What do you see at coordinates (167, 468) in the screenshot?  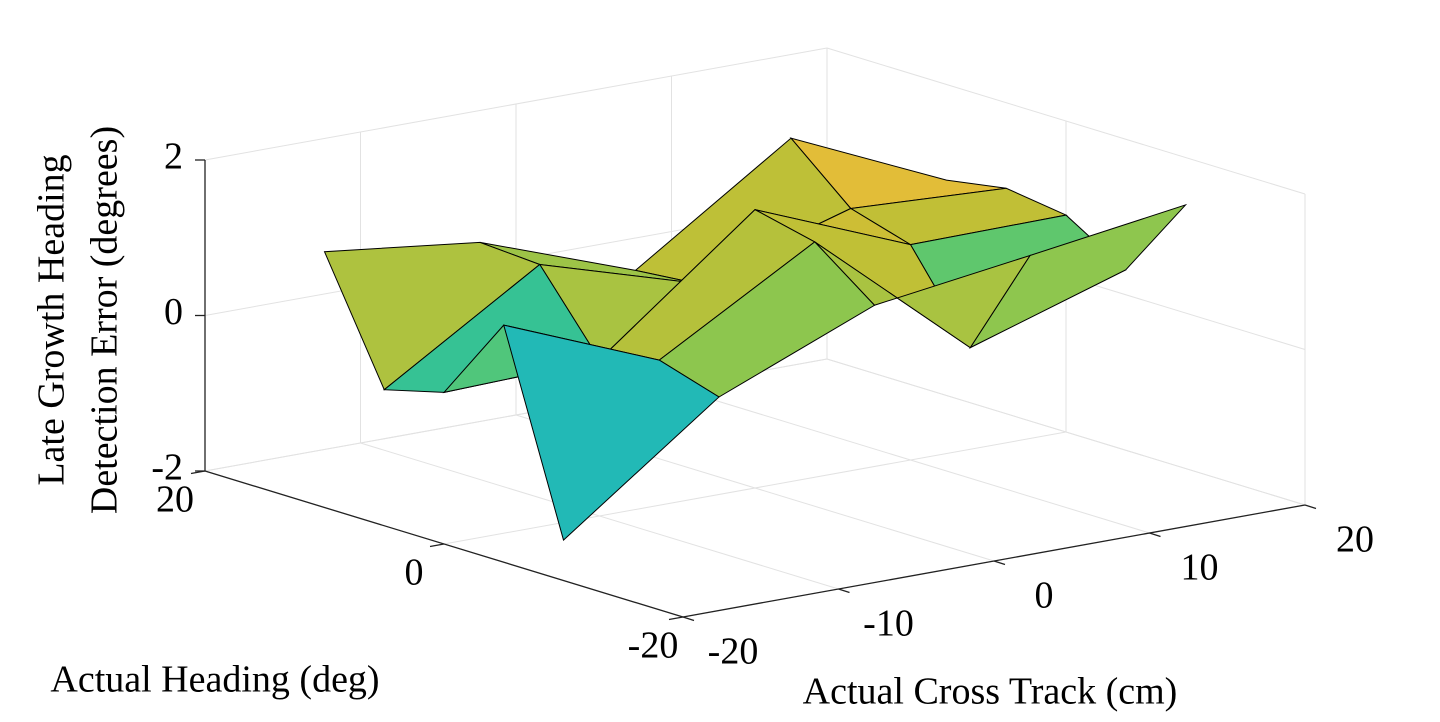 I see `z-tick-label: -2` at bounding box center [167, 468].